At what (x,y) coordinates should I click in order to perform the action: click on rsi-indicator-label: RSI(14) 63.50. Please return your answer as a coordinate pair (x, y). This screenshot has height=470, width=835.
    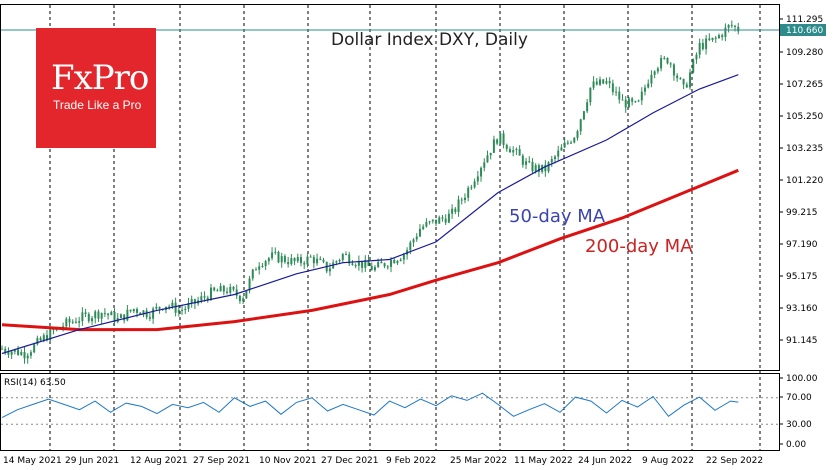
    Looking at the image, I should click on (35, 383).